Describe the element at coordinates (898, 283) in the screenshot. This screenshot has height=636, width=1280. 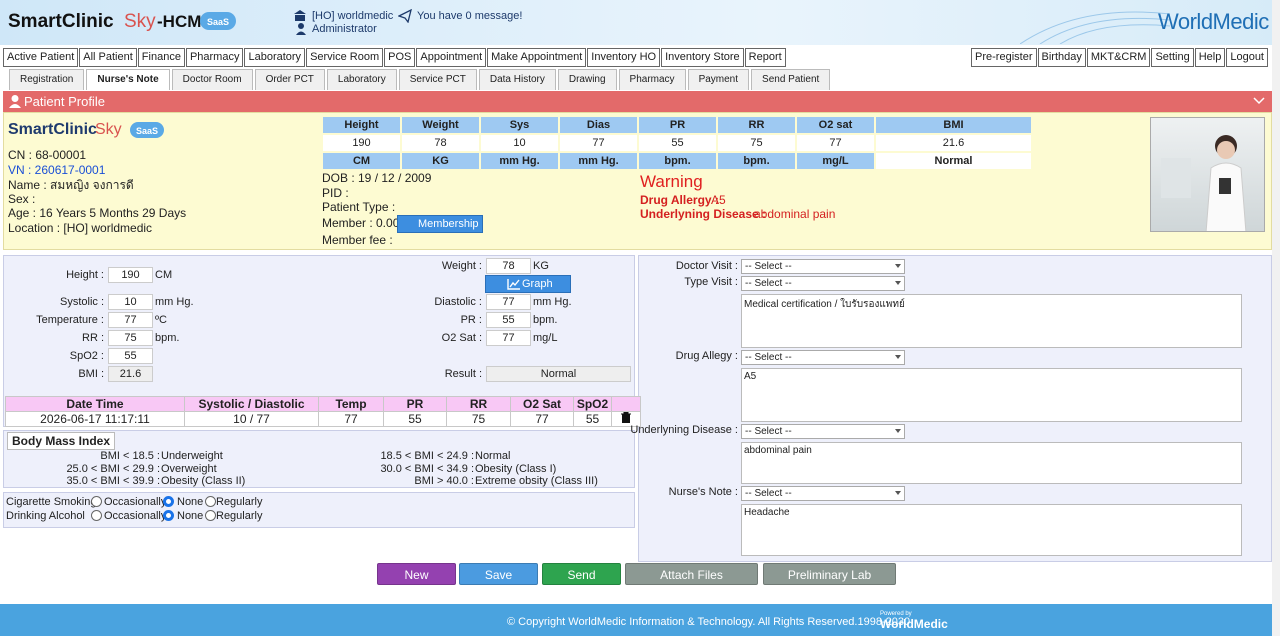
I see `select-arrow` at that location.